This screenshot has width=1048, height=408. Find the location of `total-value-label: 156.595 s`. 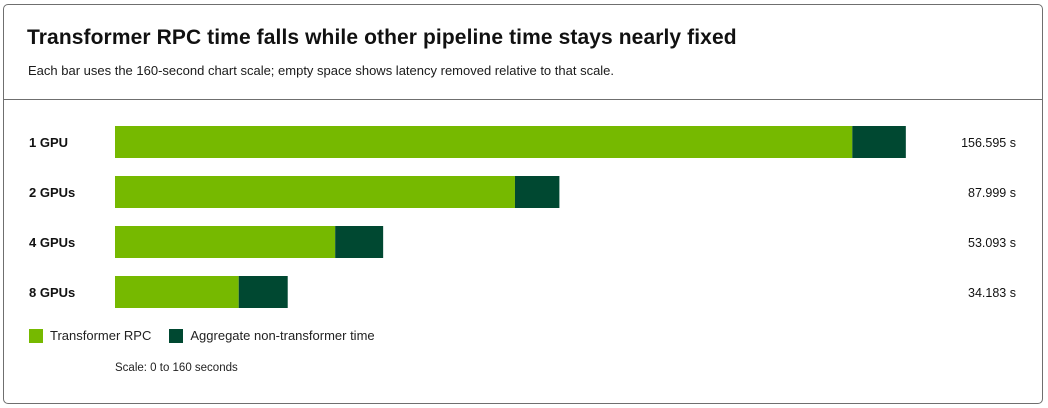

total-value-label: 156.595 s is located at coordinates (988, 143).